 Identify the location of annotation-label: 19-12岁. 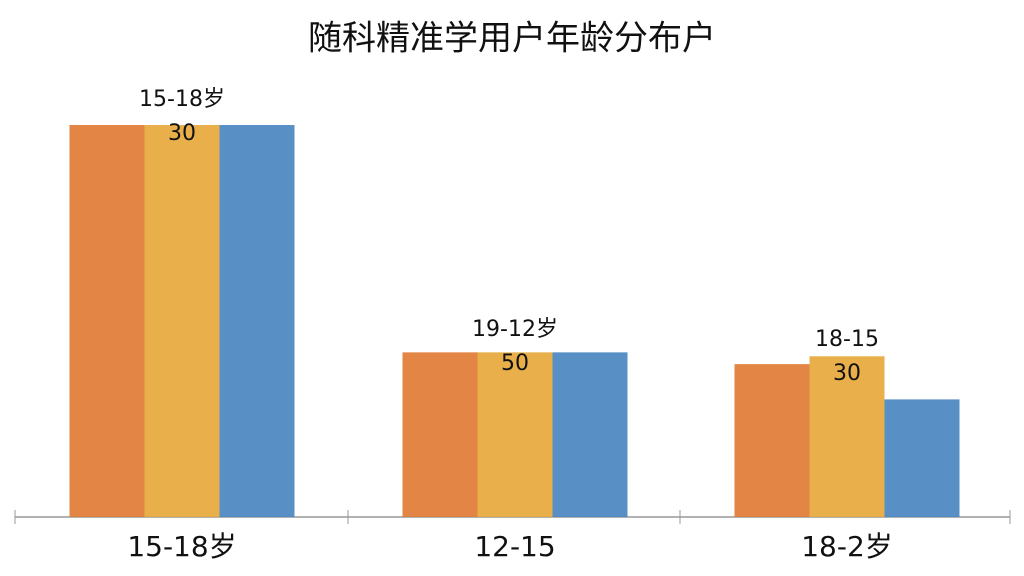
(515, 329).